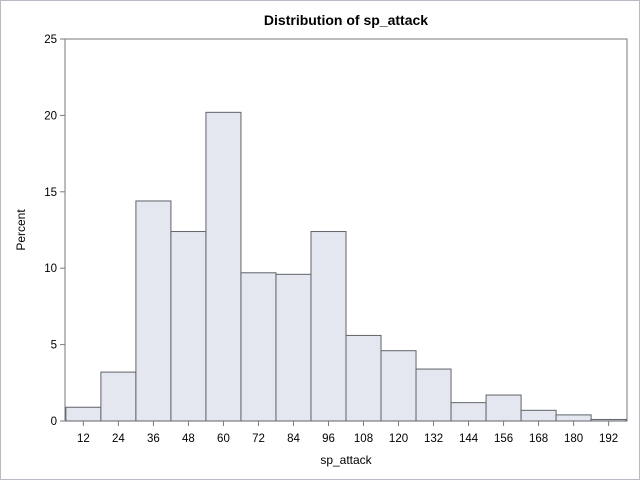 The width and height of the screenshot is (640, 484). I want to click on x-tick-label: 132, so click(433, 439).